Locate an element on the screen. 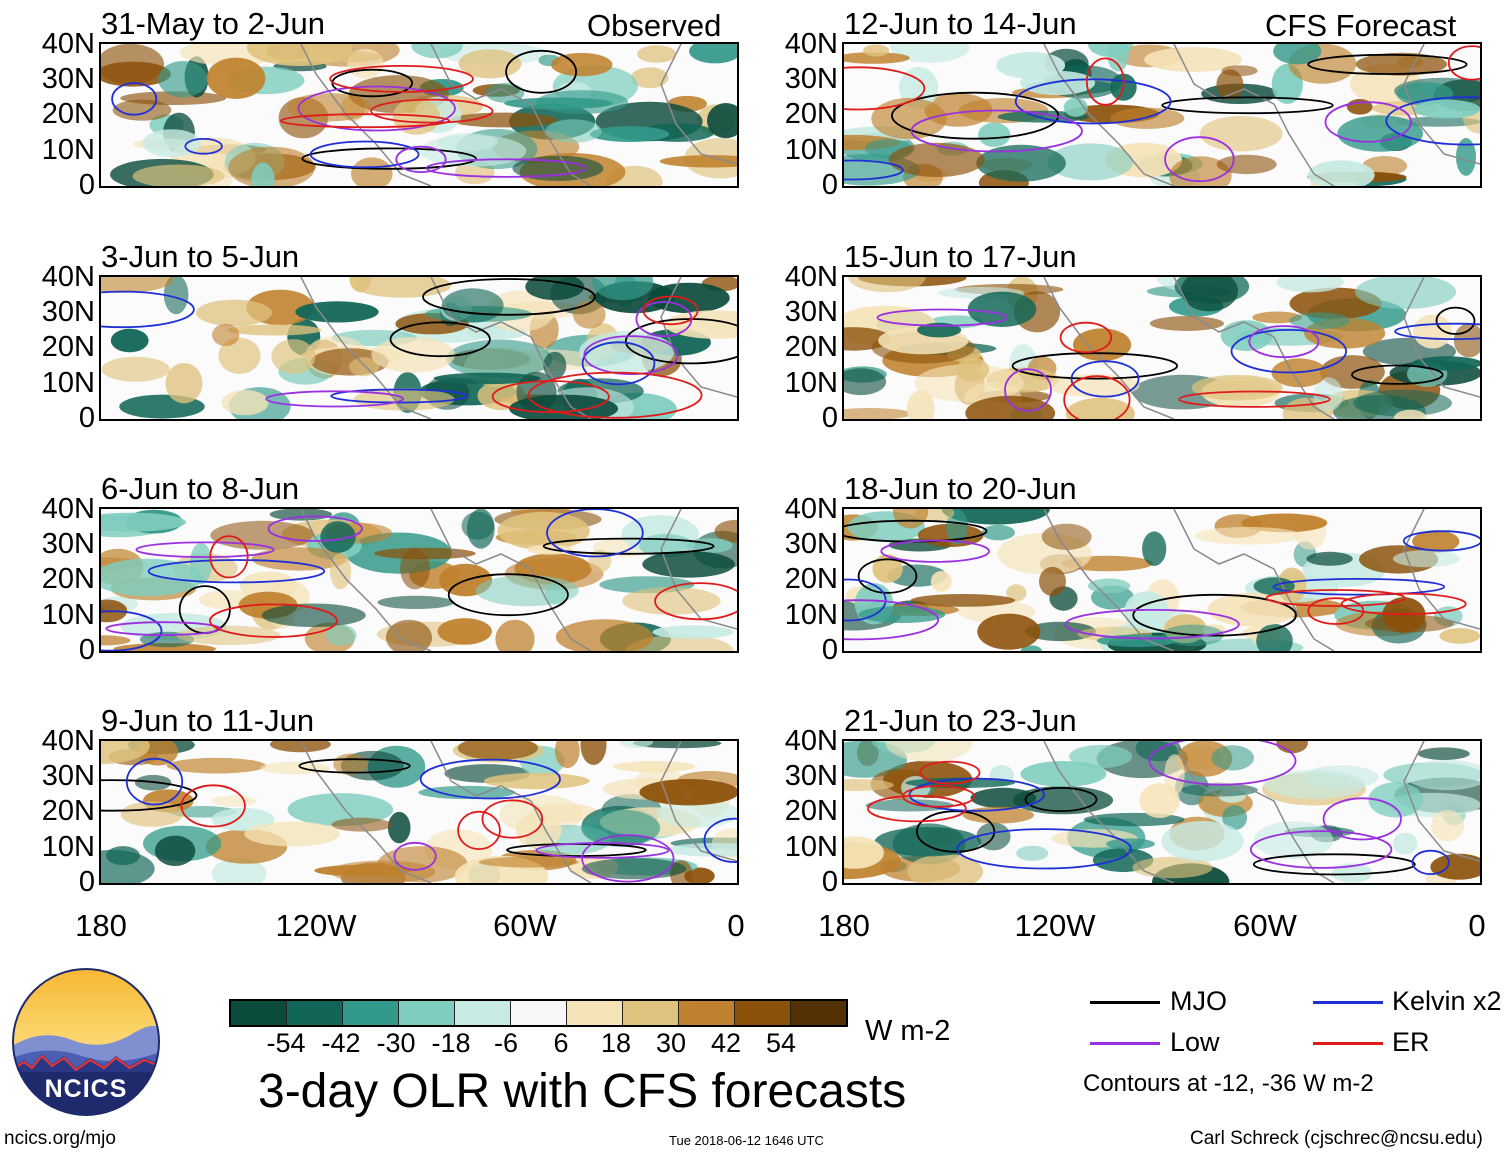 The width and height of the screenshot is (1510, 1157). legend-kelvin-line is located at coordinates (1348, 1002).